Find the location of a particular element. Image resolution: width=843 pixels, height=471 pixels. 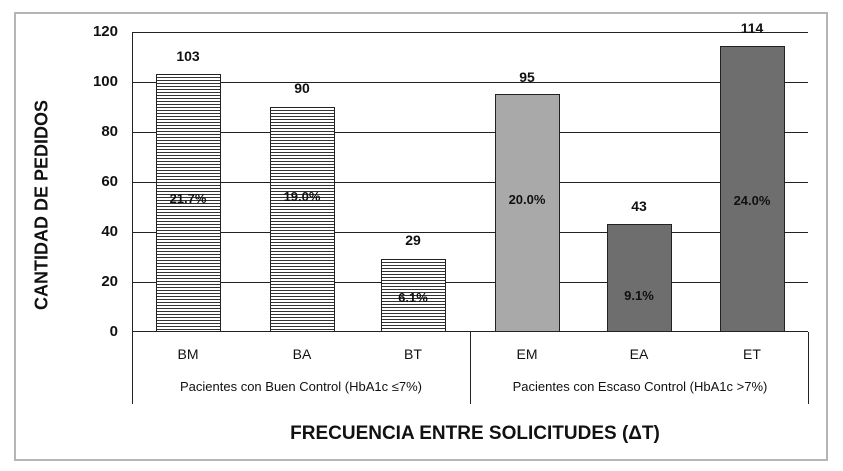

bar-bm is located at coordinates (188, 203).